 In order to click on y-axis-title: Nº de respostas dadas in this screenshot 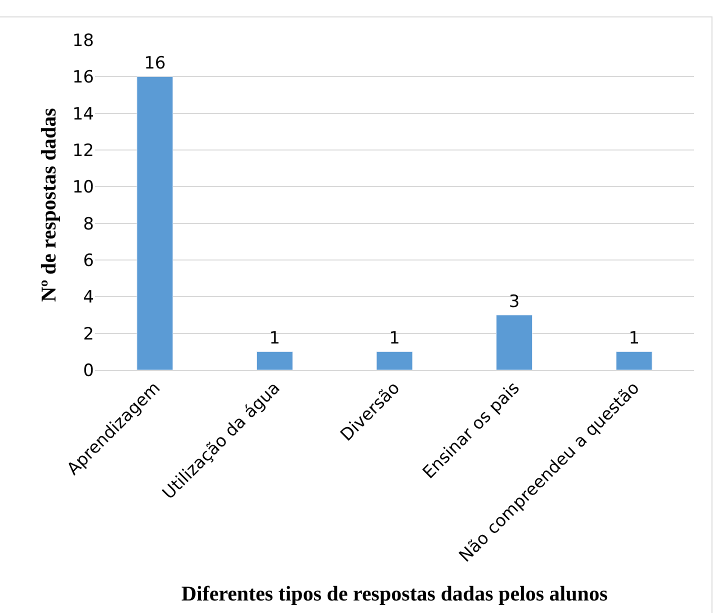, I will do `click(48, 205)`.